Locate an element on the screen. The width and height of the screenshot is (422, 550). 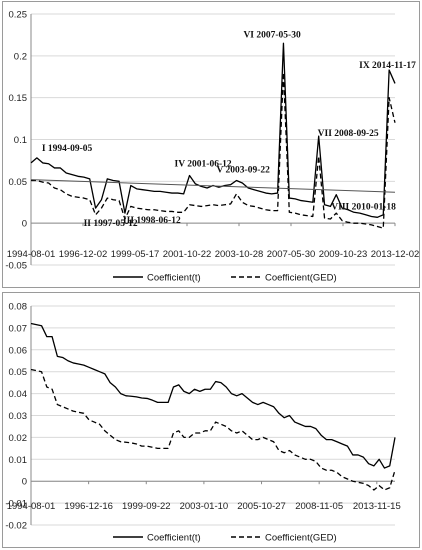
annotation-label: VI 2007-05-30 is located at coordinates (272, 35).